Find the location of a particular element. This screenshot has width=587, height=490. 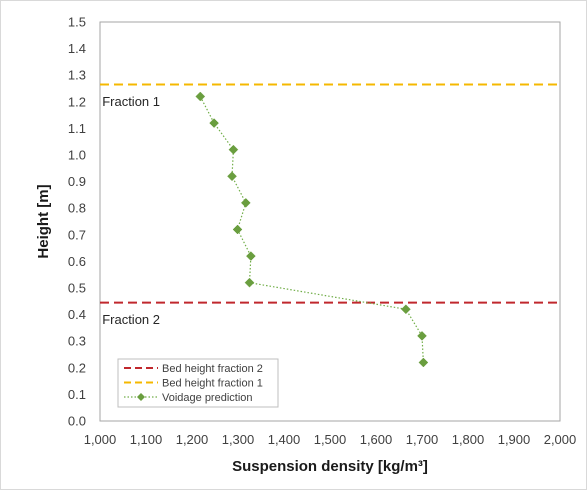

legend-box is located at coordinates (198, 383).